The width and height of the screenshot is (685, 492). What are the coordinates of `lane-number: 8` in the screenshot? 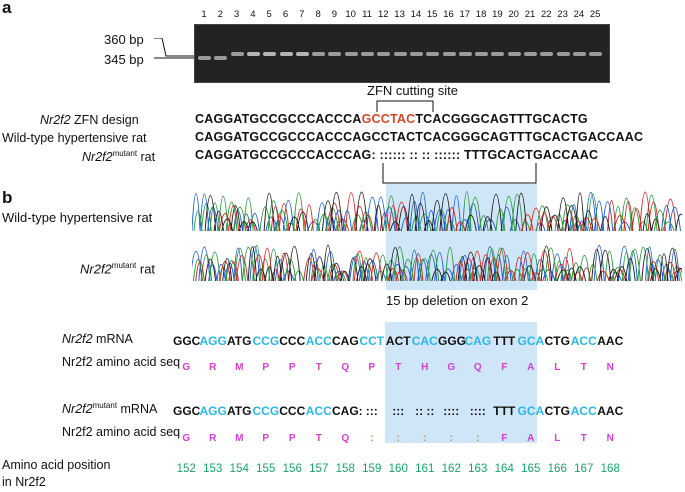 It's located at (318, 14).